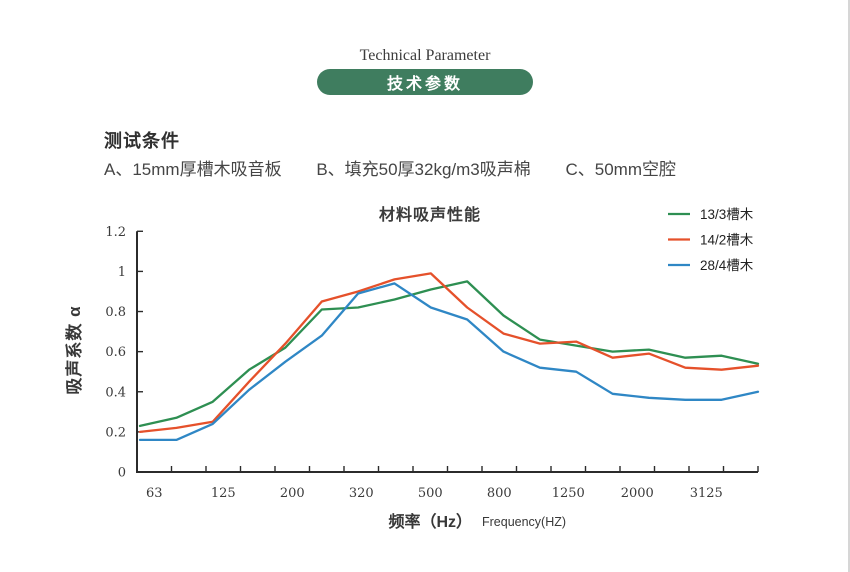 Image resolution: width=850 pixels, height=572 pixels. I want to click on x-tick-label: 3125, so click(706, 493).